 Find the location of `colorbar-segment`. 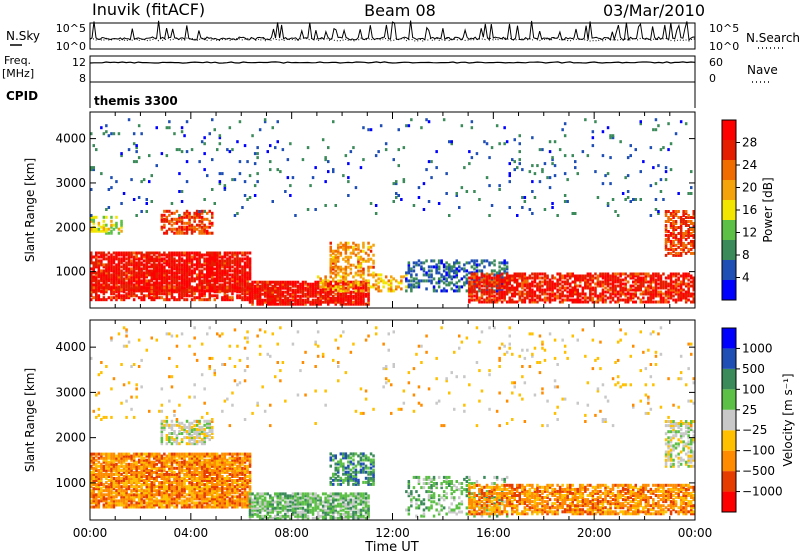

colorbar-segment is located at coordinates (729, 130).